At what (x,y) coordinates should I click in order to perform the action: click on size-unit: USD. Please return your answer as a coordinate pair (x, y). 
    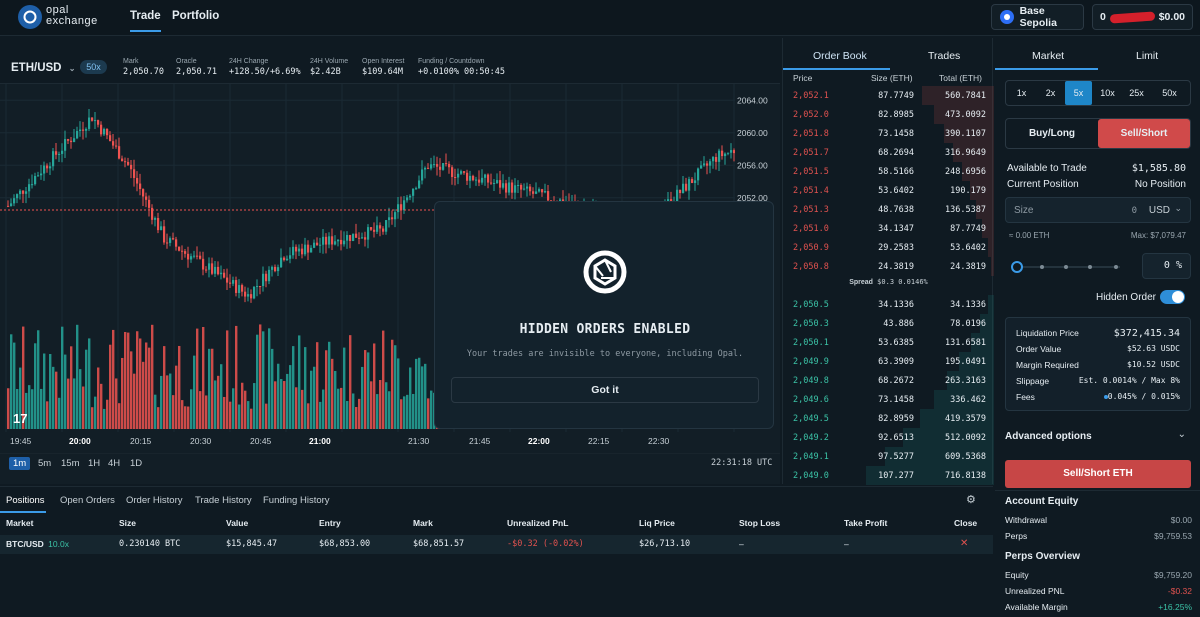
    Looking at the image, I should click on (1159, 210).